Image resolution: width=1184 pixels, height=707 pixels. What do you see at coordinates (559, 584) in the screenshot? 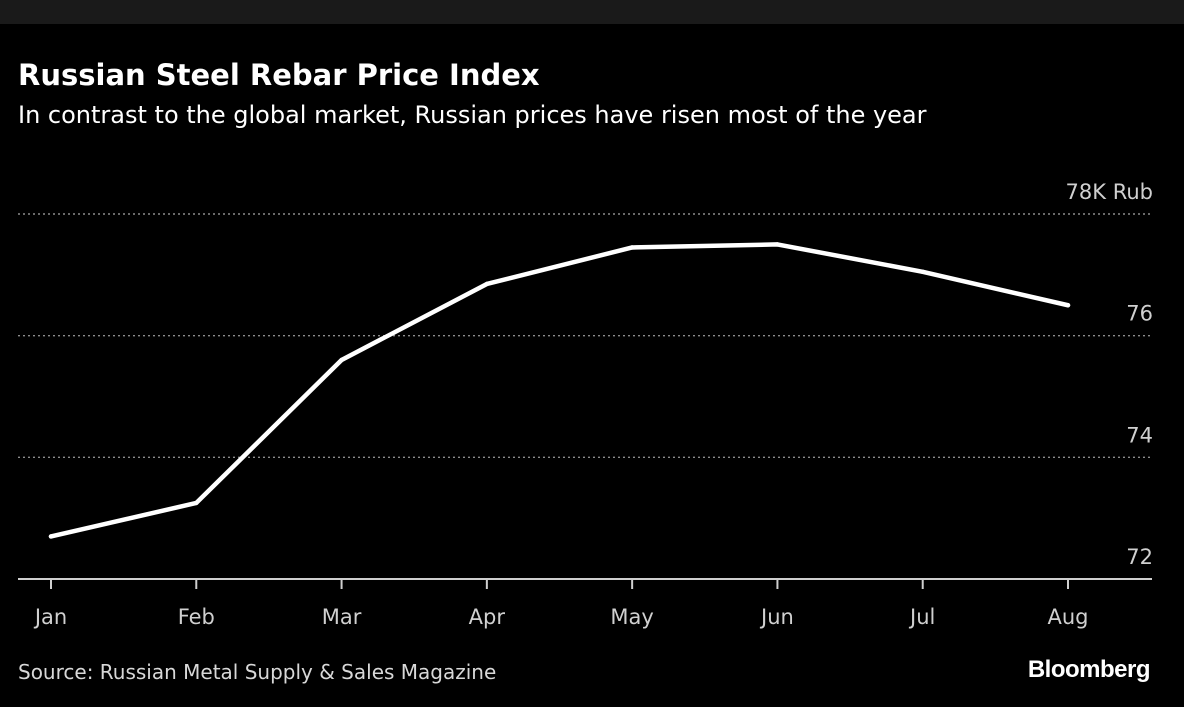
I see `x-axis-ticks` at bounding box center [559, 584].